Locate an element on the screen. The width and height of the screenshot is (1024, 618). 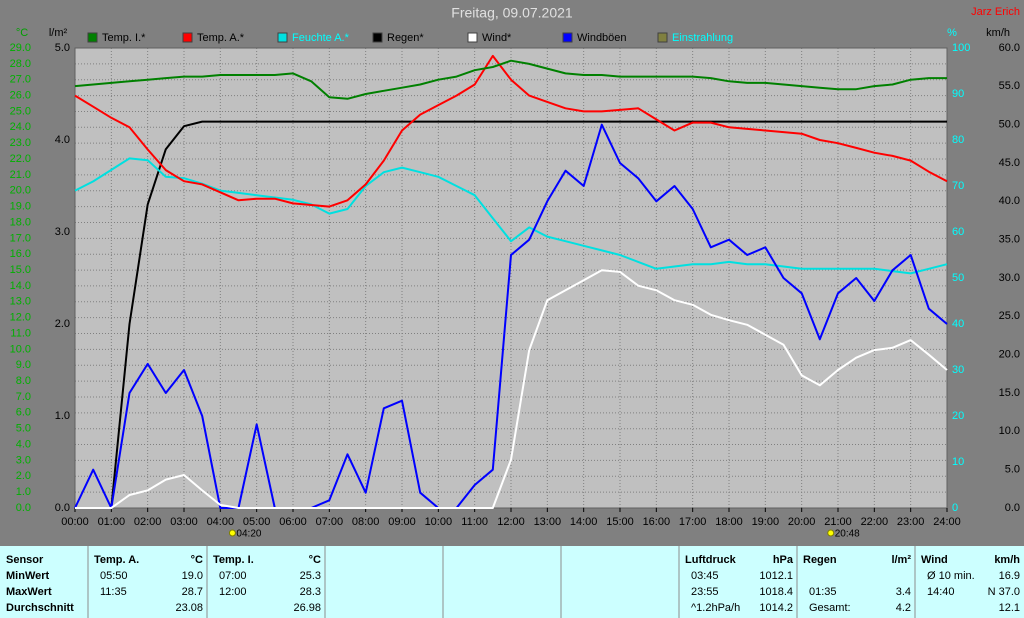
y-tick-label: 28.0 is located at coordinates (20, 64).